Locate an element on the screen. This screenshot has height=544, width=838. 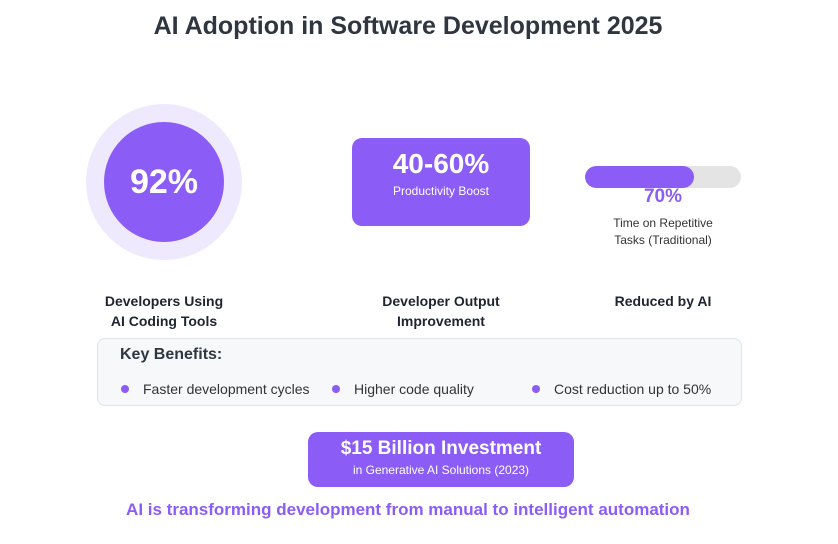
adoption-label-line1: Developers Using is located at coordinates (164, 301).